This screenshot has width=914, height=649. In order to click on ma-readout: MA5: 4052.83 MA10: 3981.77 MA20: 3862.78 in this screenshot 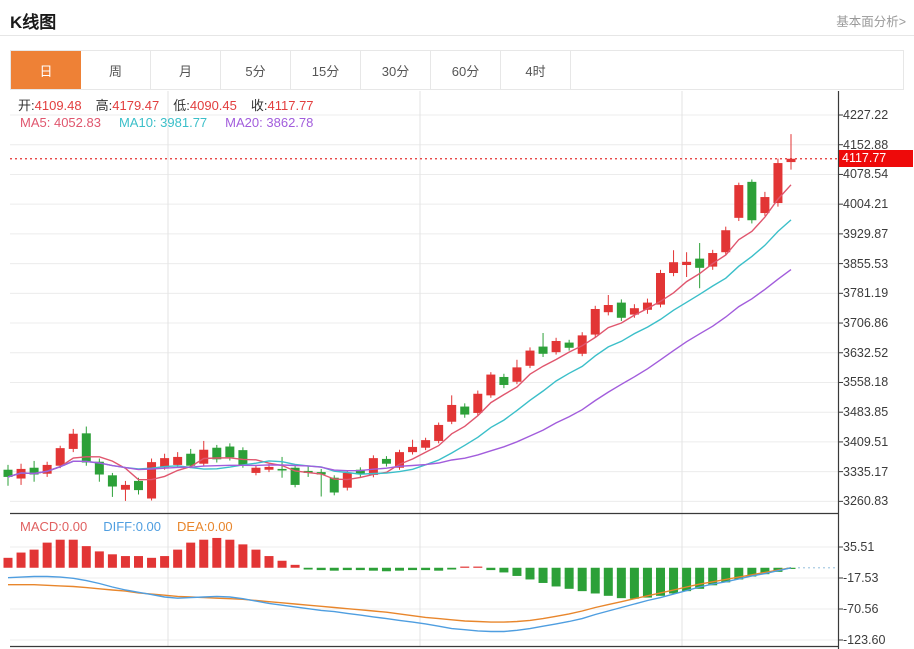, I will do `click(166, 122)`.